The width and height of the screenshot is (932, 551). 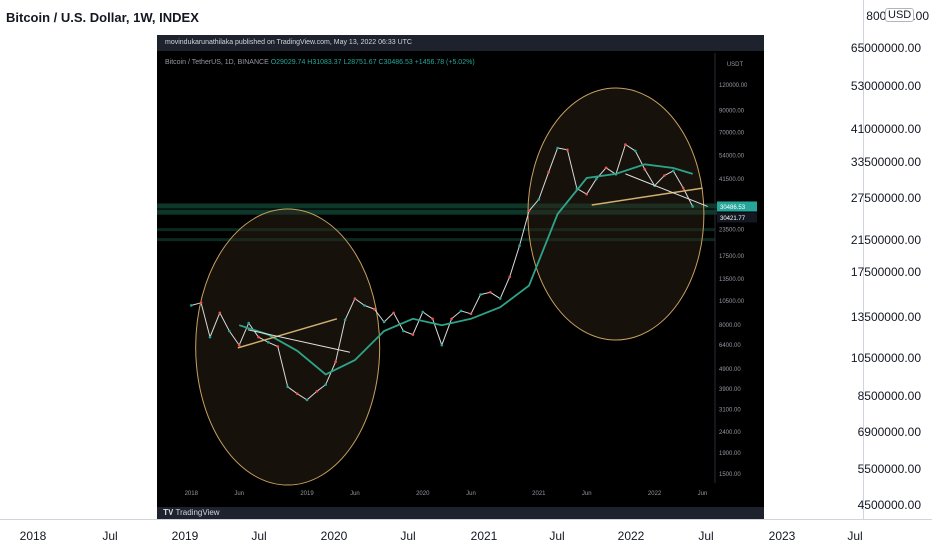 What do you see at coordinates (192, 494) in the screenshot?
I see `time-tick-label: 2018` at bounding box center [192, 494].